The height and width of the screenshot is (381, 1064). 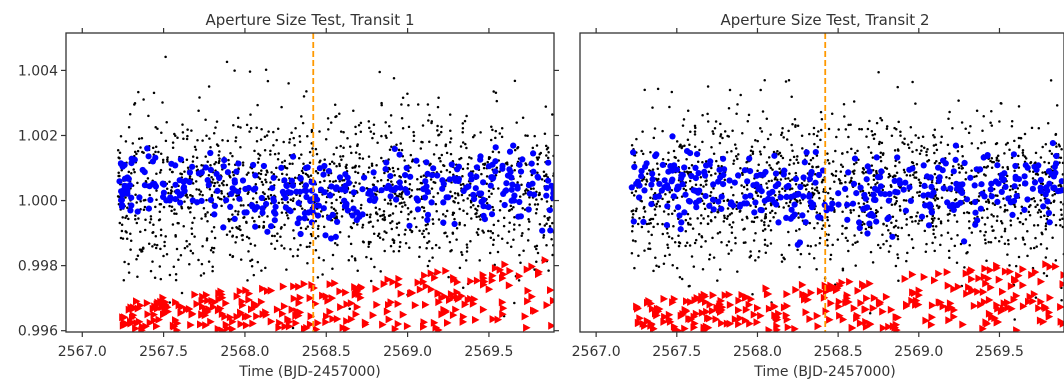 I want to click on x-tick-label: 2569.0, so click(x=407, y=352).